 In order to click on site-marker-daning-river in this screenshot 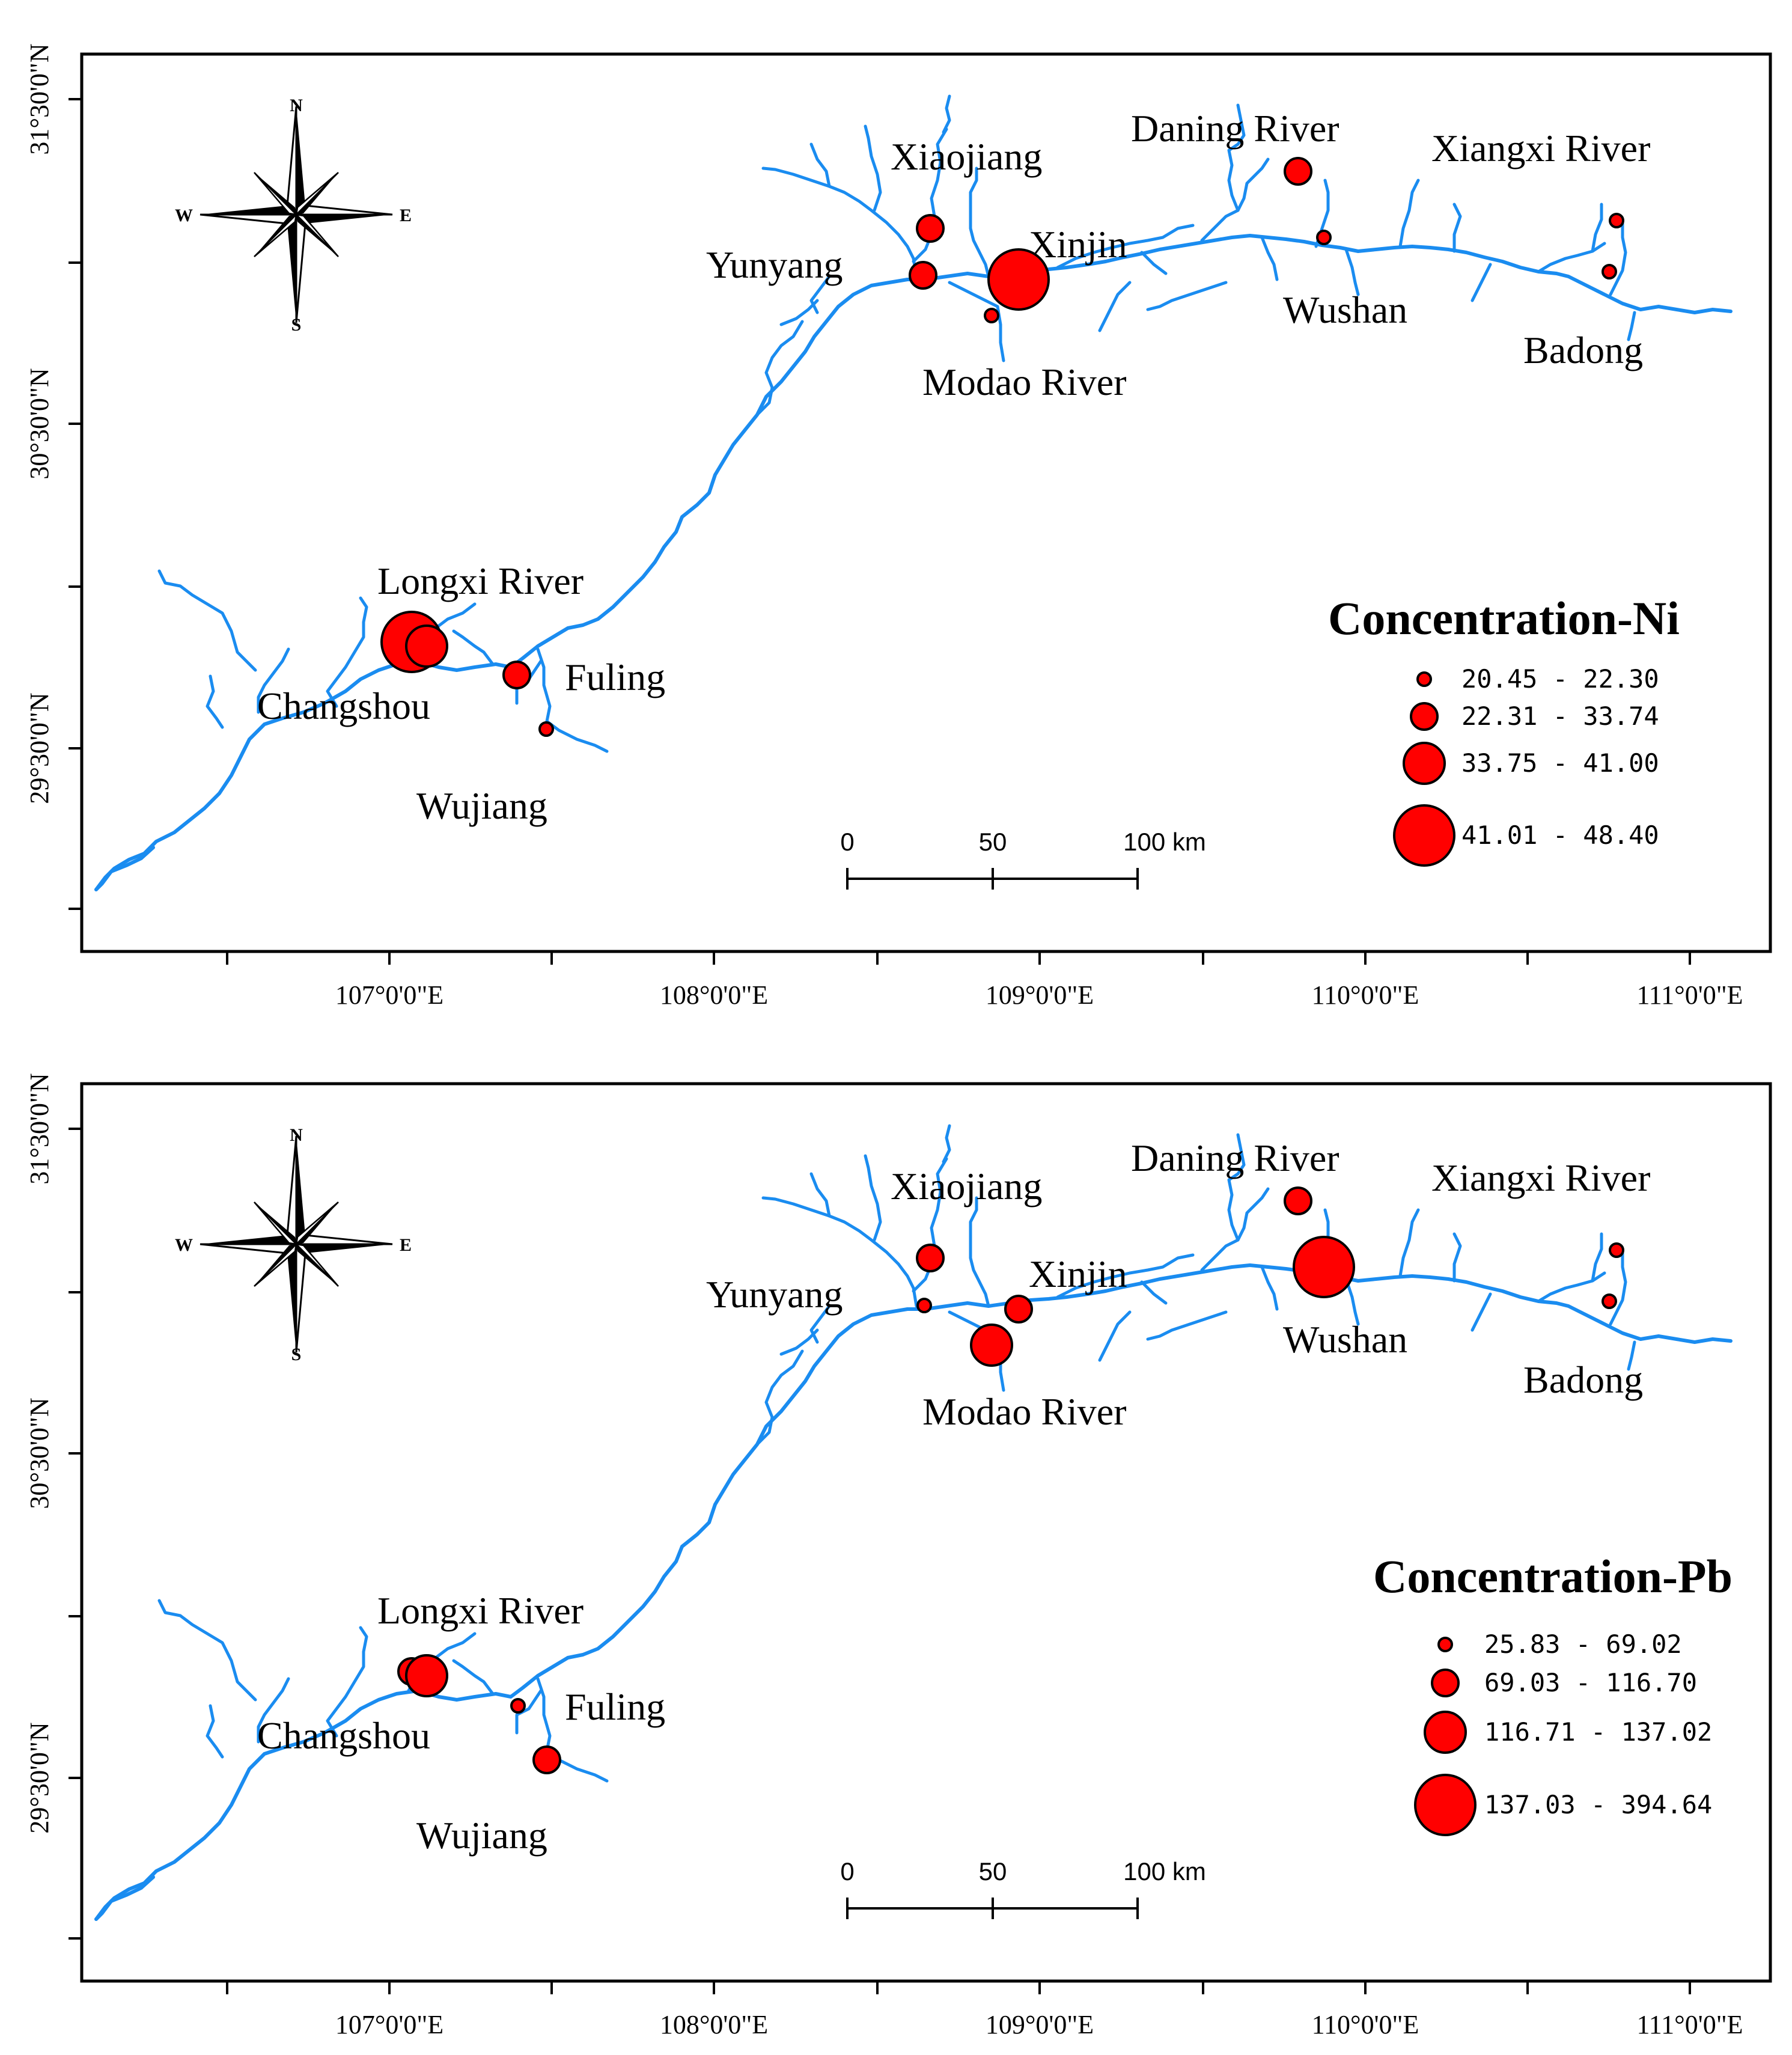, I will do `click(1298, 171)`.